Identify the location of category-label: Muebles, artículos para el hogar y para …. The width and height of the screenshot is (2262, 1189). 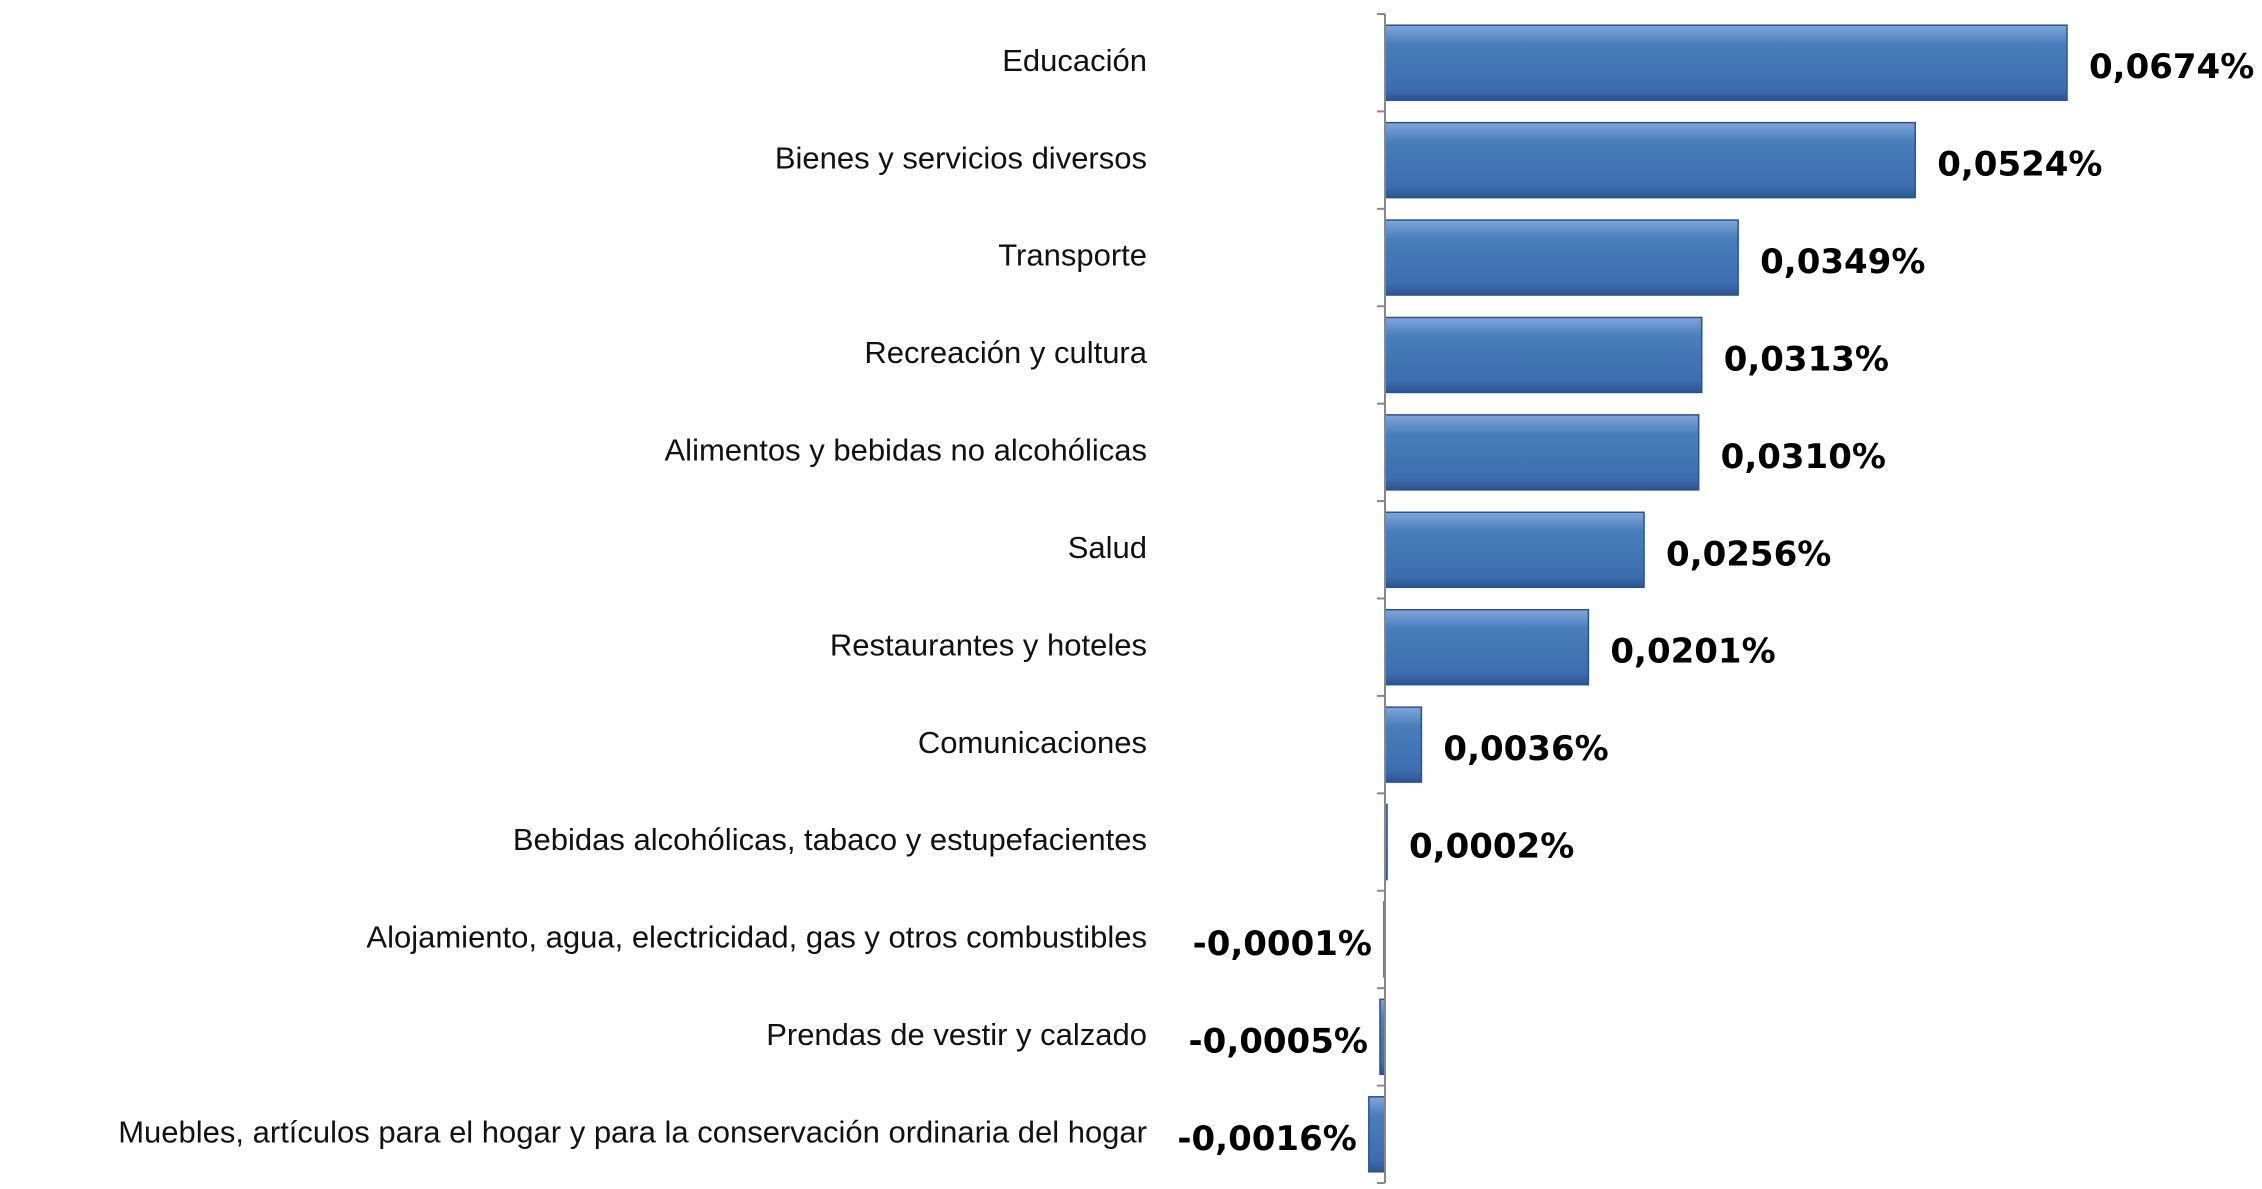
(632, 1131).